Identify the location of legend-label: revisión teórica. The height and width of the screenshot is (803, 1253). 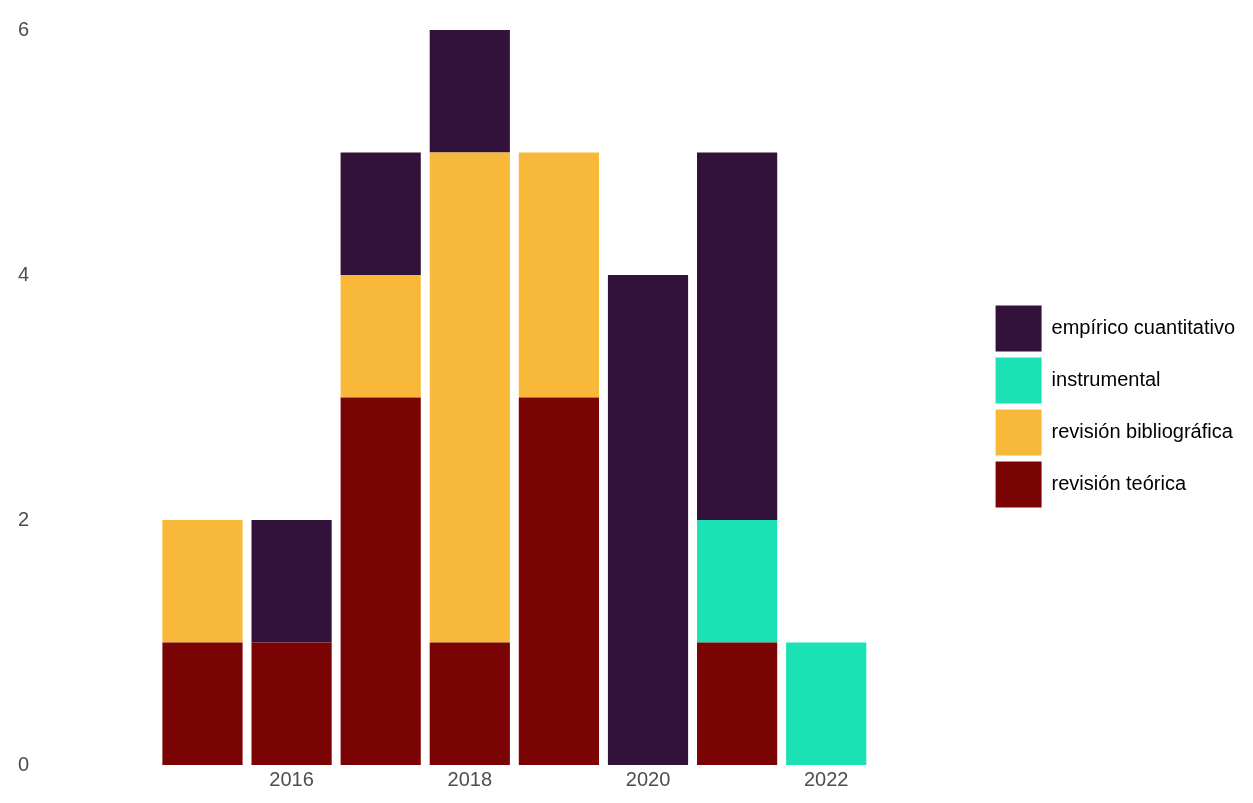
(1119, 483).